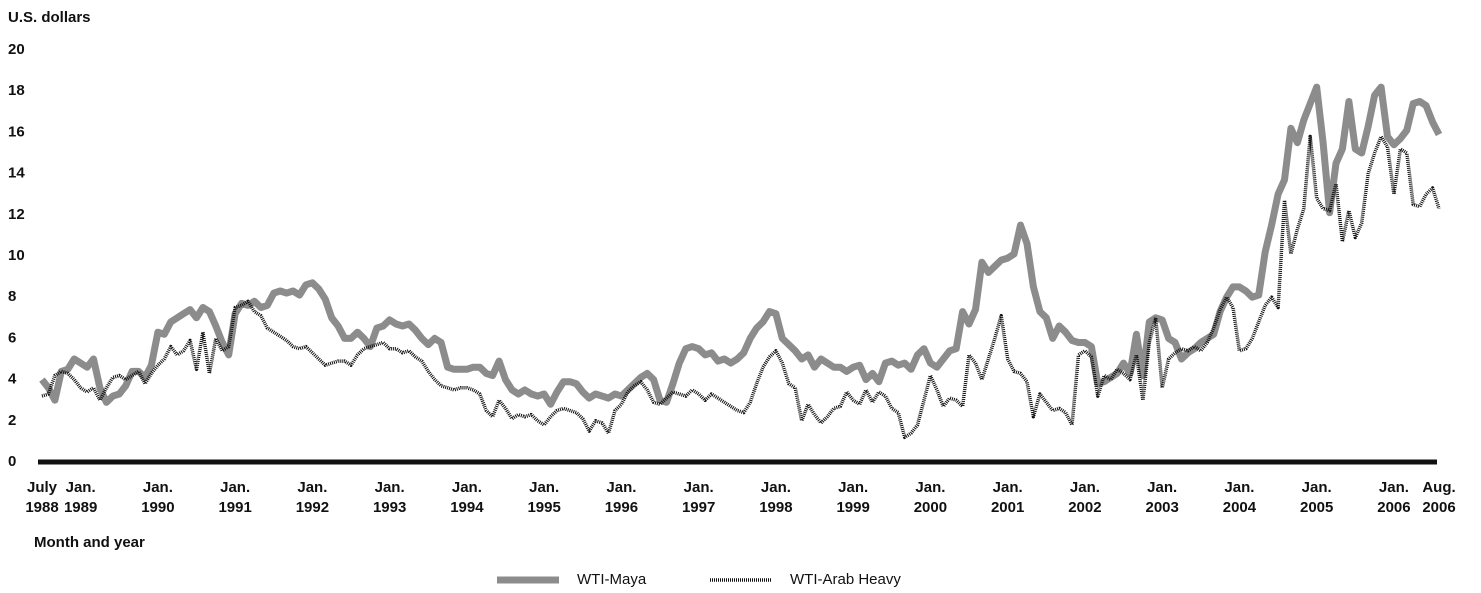  What do you see at coordinates (157, 507) in the screenshot?
I see `x-tick-label-line: 1990` at bounding box center [157, 507].